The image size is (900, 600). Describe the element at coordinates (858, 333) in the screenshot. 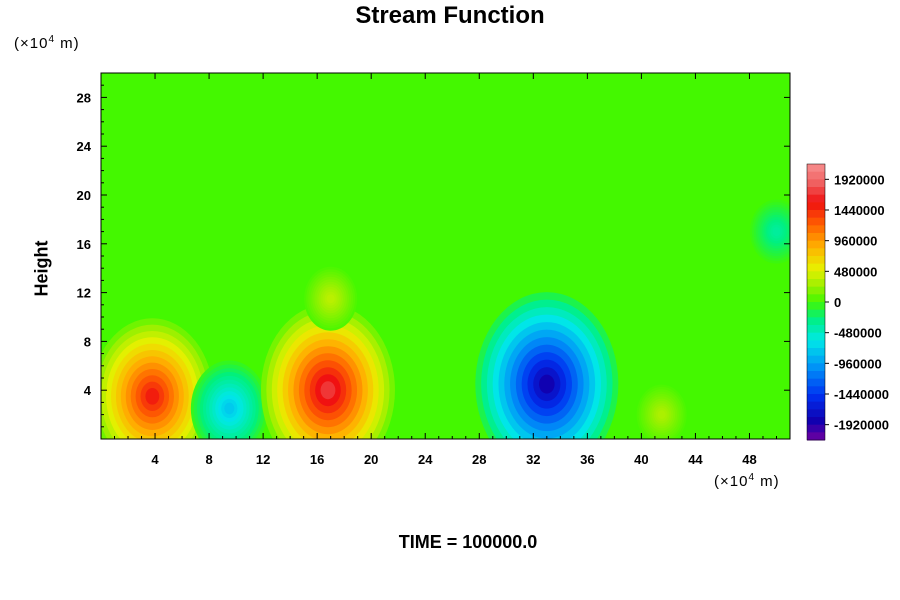

I see `colorbar-tick-label: -480000` at that location.